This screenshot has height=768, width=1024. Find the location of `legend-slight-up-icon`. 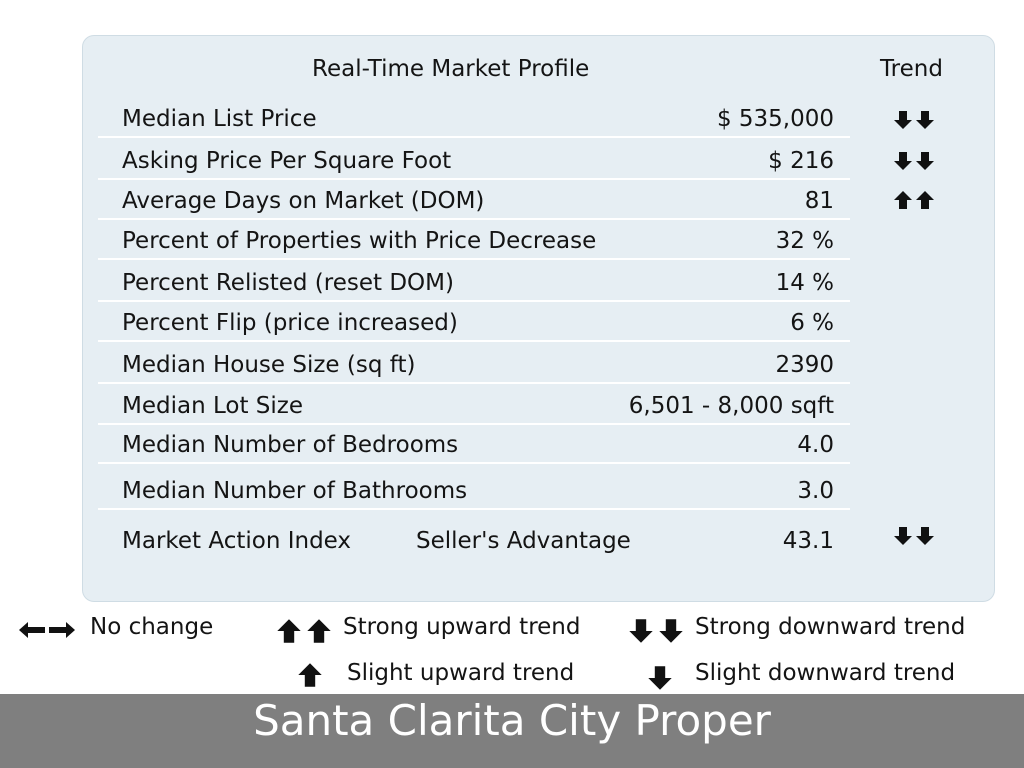

legend-slight-up-icon is located at coordinates (310, 675).